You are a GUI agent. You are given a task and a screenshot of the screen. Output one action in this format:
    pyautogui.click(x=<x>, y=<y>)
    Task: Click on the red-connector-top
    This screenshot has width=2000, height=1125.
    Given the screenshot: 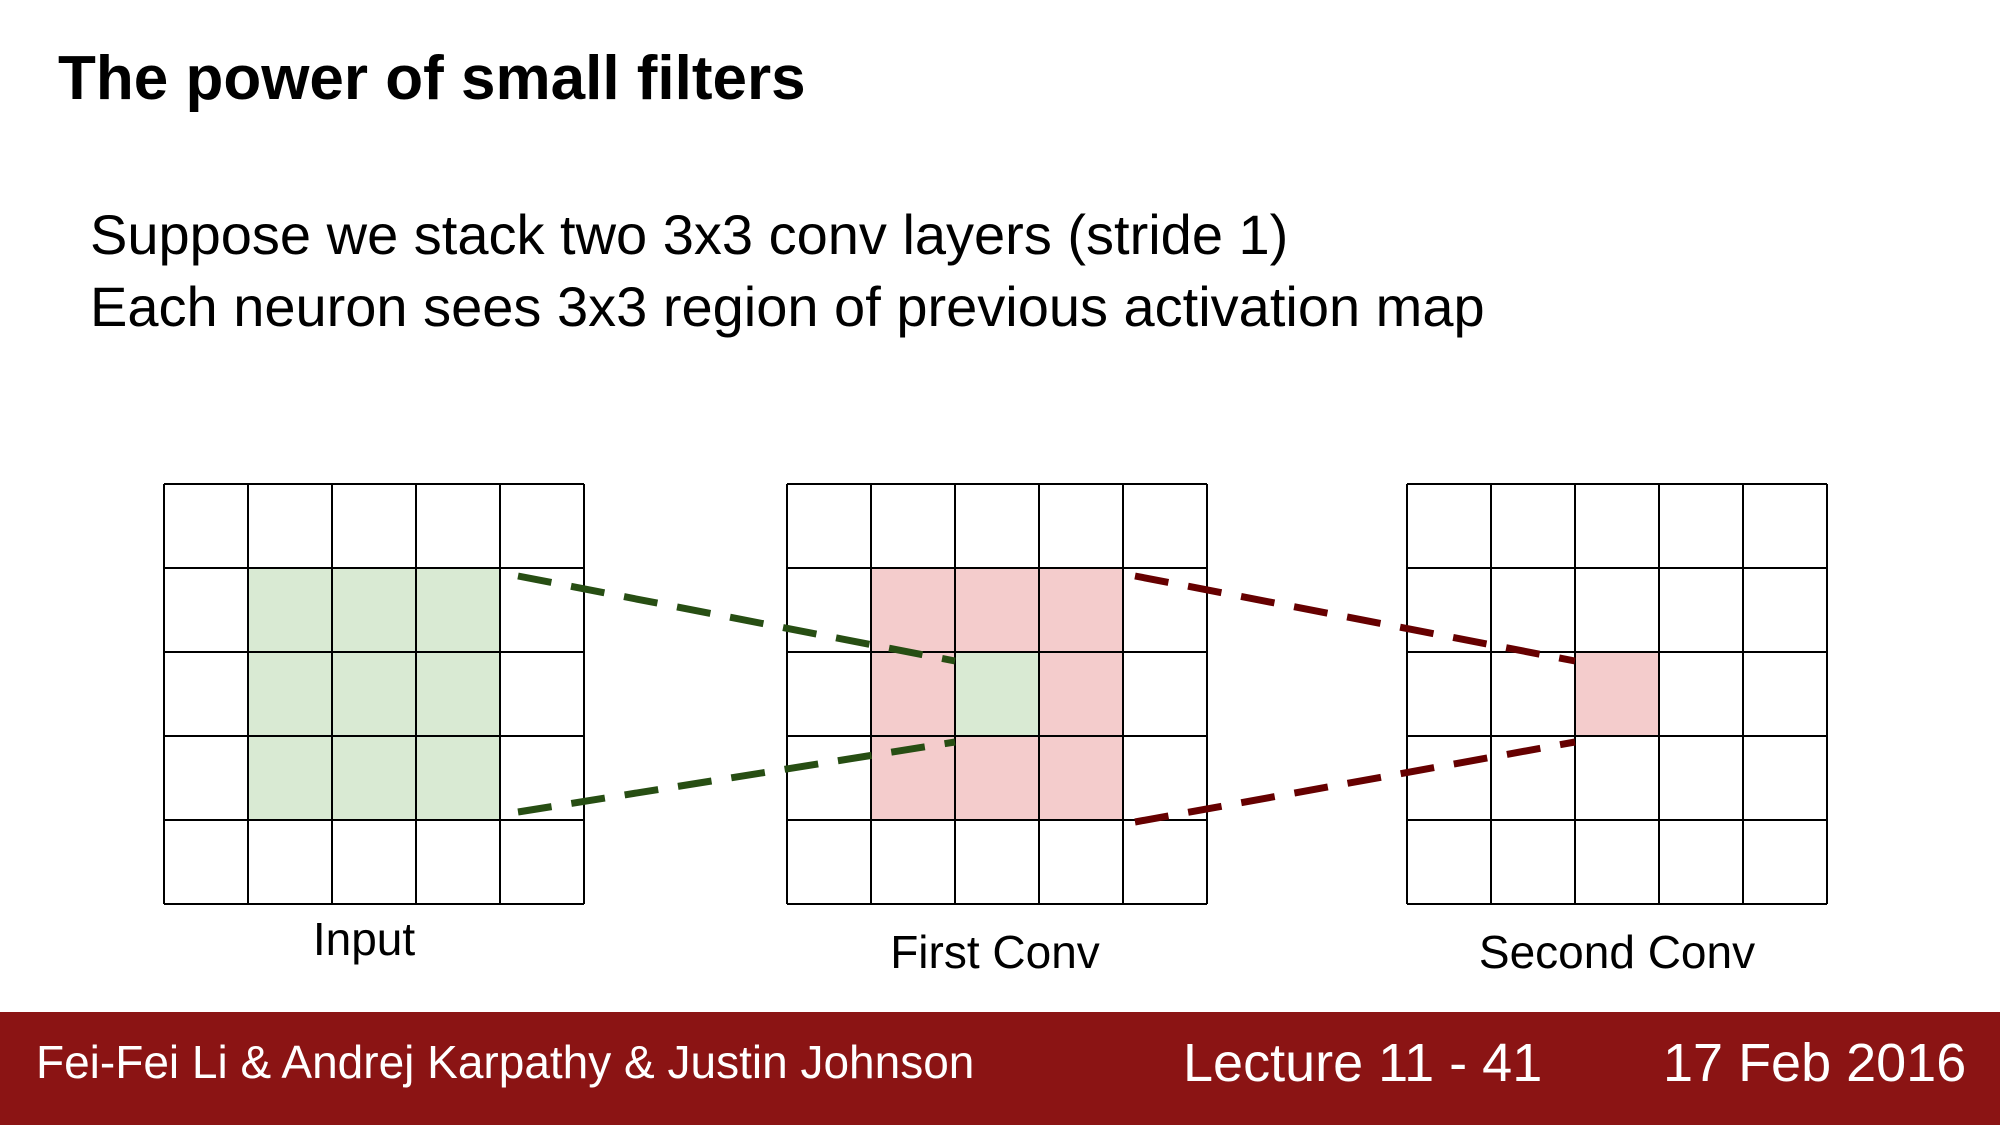 What is the action you would take?
    pyautogui.click(x=1355, y=618)
    